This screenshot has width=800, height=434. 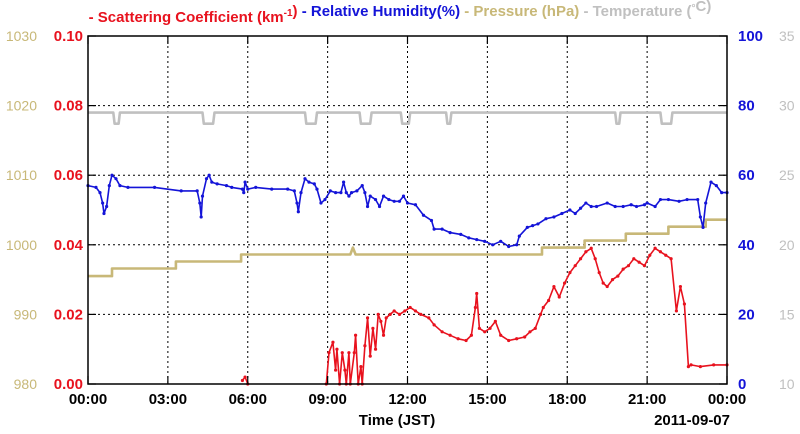 What do you see at coordinates (168, 399) in the screenshot?
I see `x-tick-label: 03:00` at bounding box center [168, 399].